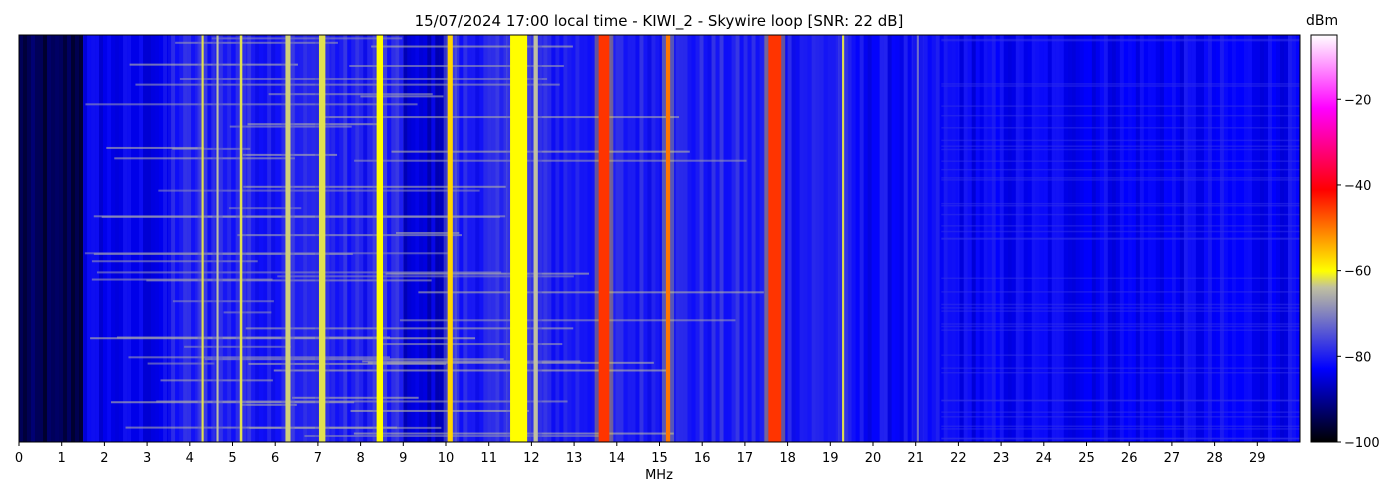 This screenshot has height=500, width=1400. Describe the element at coordinates (1357, 357) in the screenshot. I see `colorbar-tick-label: −80` at that location.